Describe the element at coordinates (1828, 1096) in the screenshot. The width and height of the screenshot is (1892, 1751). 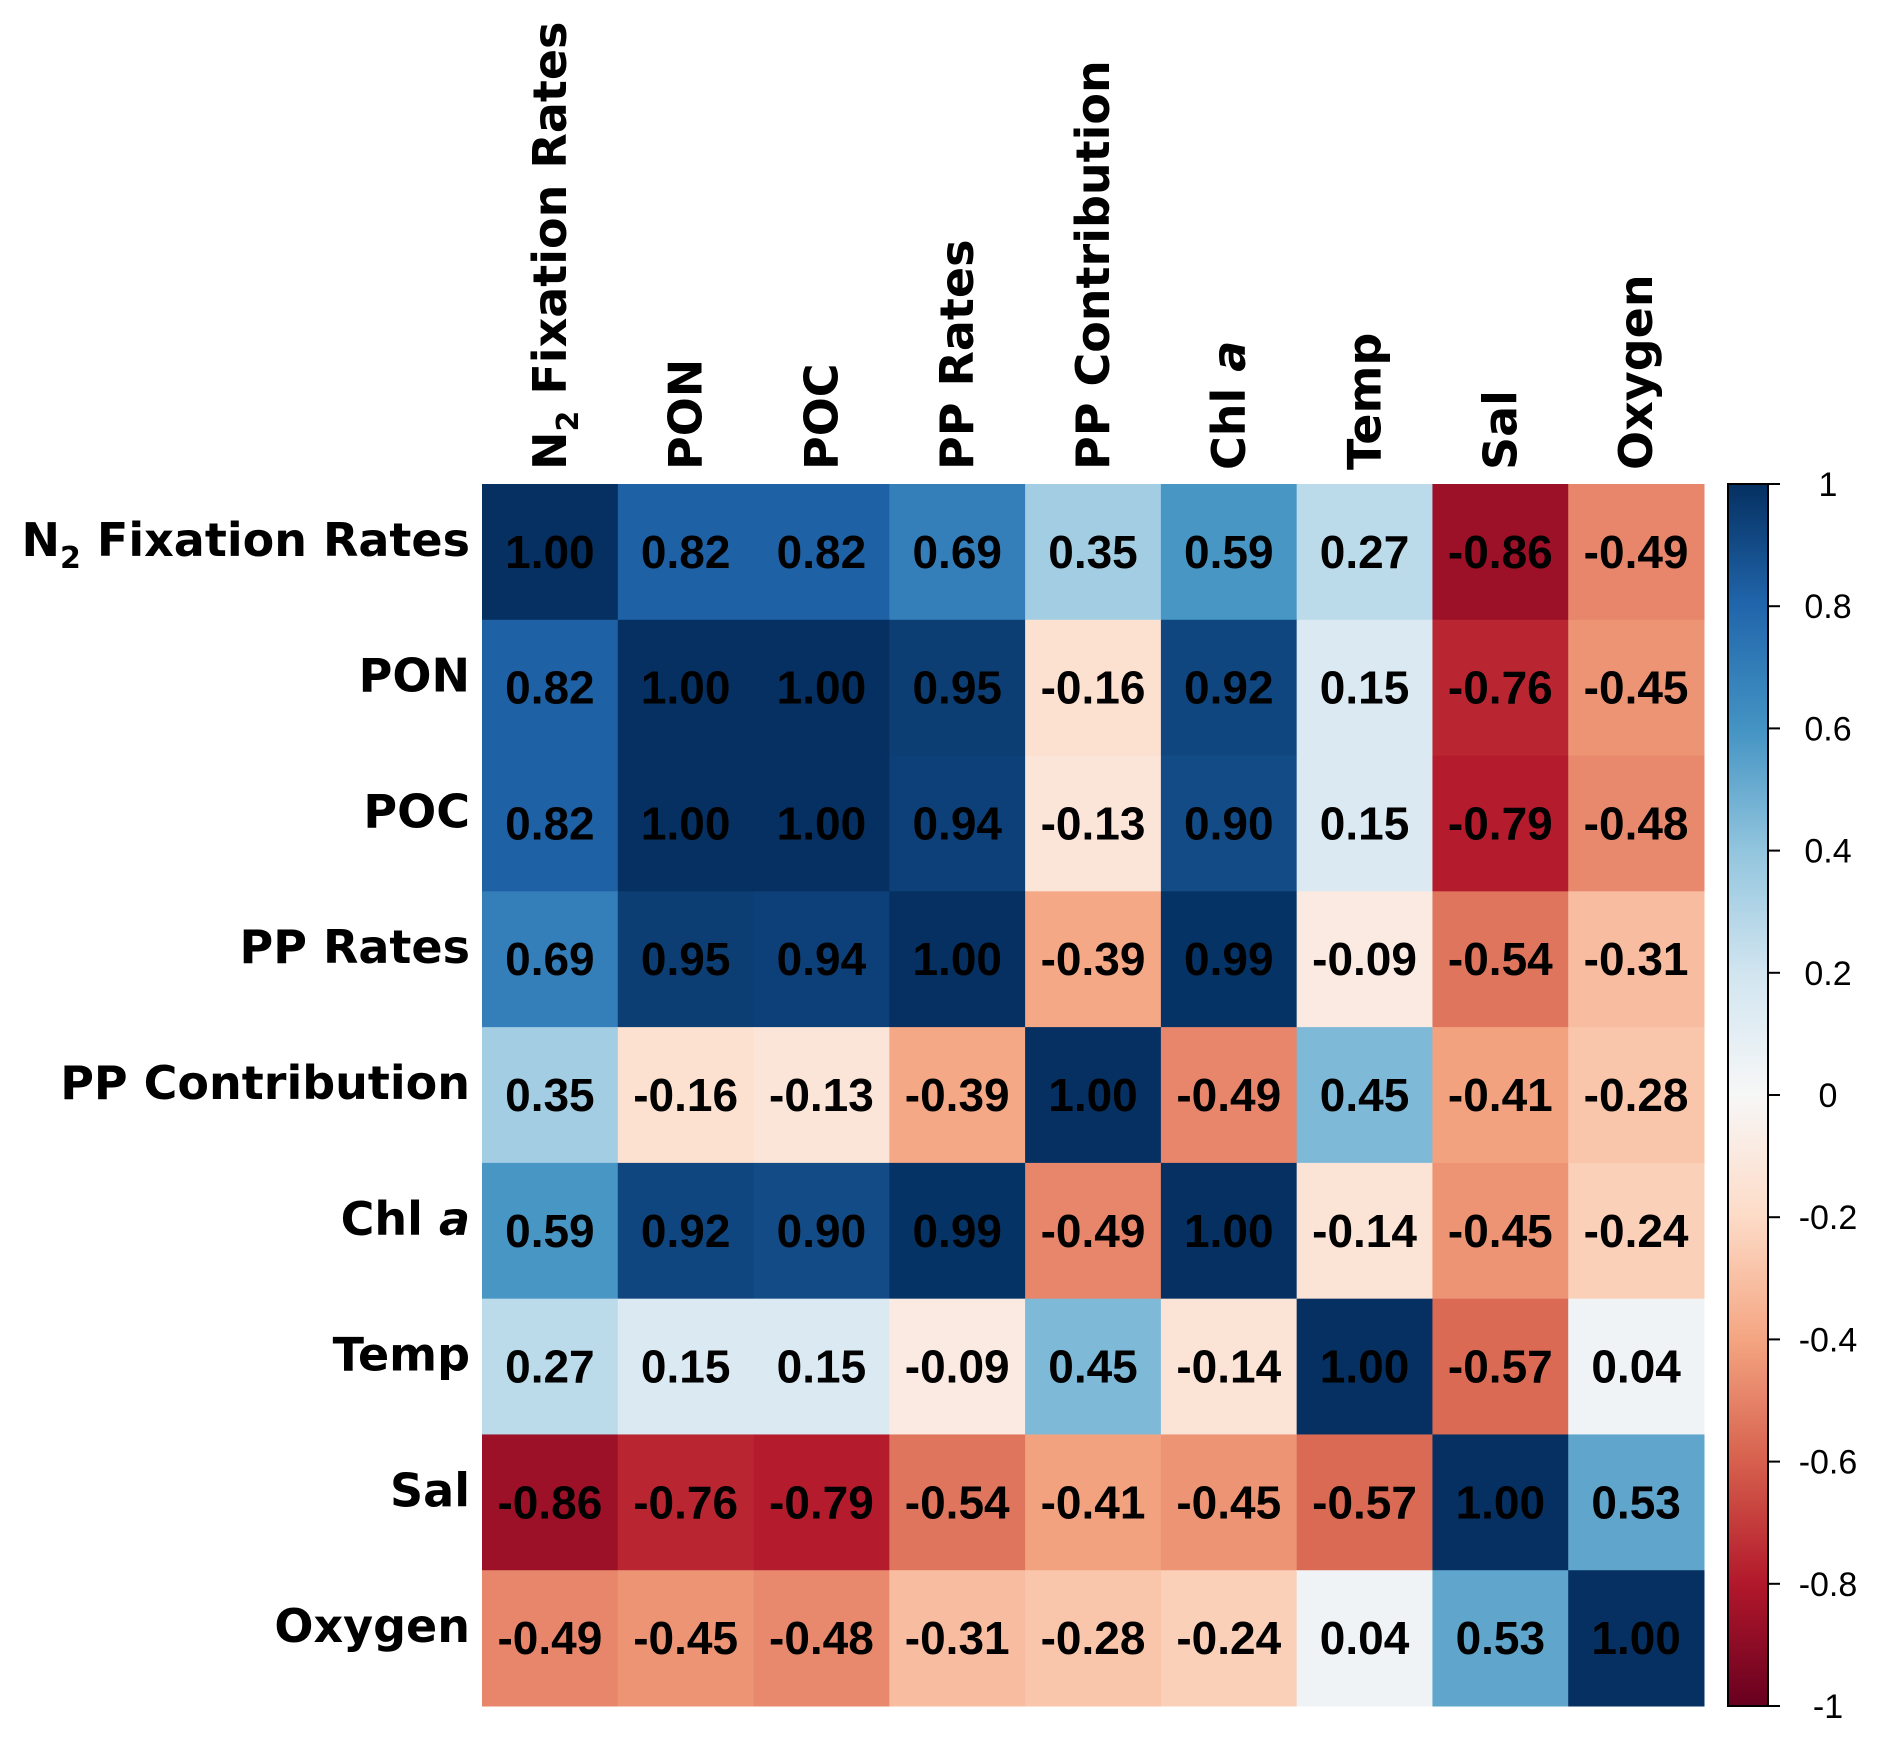
I see `colorbar-tick-label: 0` at that location.